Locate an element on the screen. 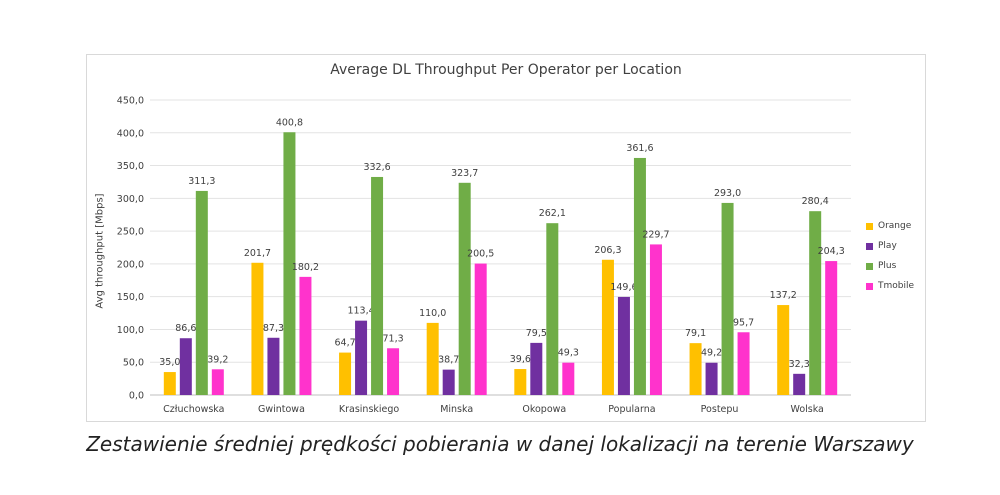 This screenshot has width=1000, height=495. data-label: 280,4 is located at coordinates (815, 201).